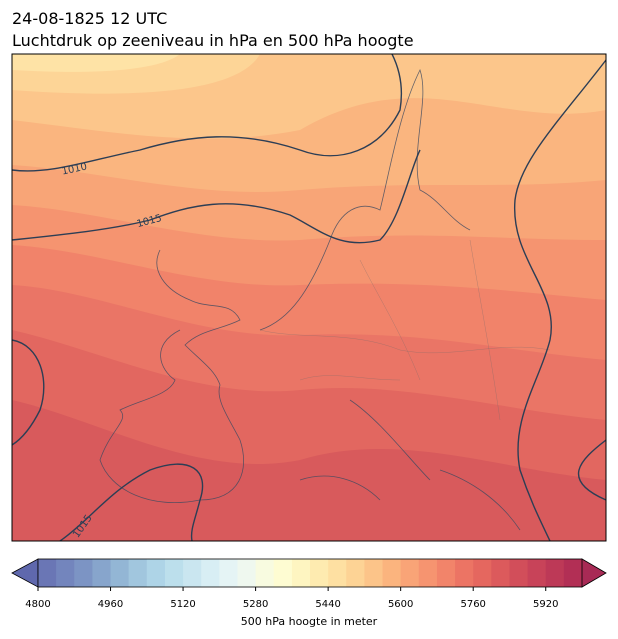  I want to click on colorbar-label: 500 hPa hoogte in meter, so click(309, 621).